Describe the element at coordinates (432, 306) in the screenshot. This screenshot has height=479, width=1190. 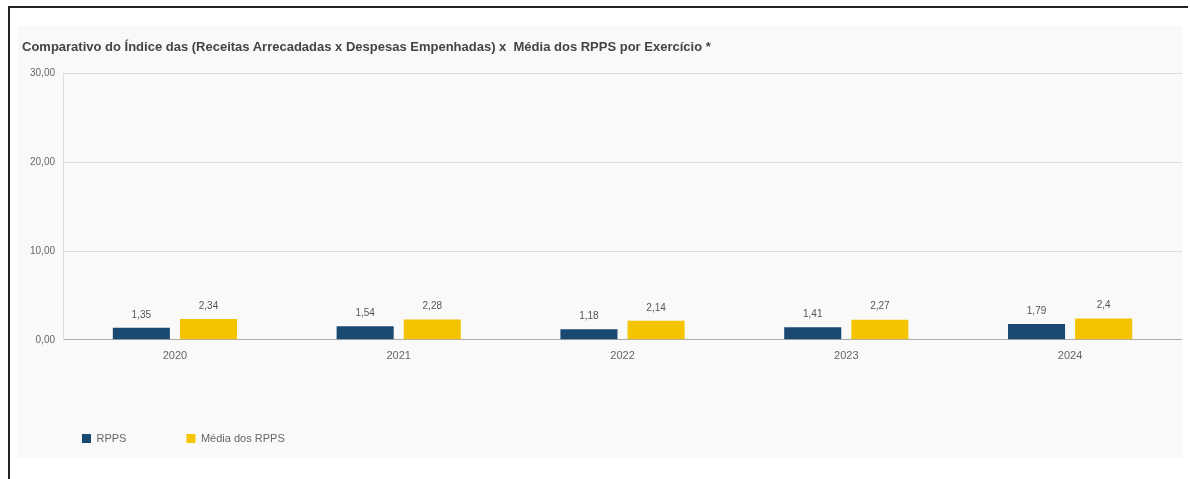
I see `data-label: 2,28` at that location.